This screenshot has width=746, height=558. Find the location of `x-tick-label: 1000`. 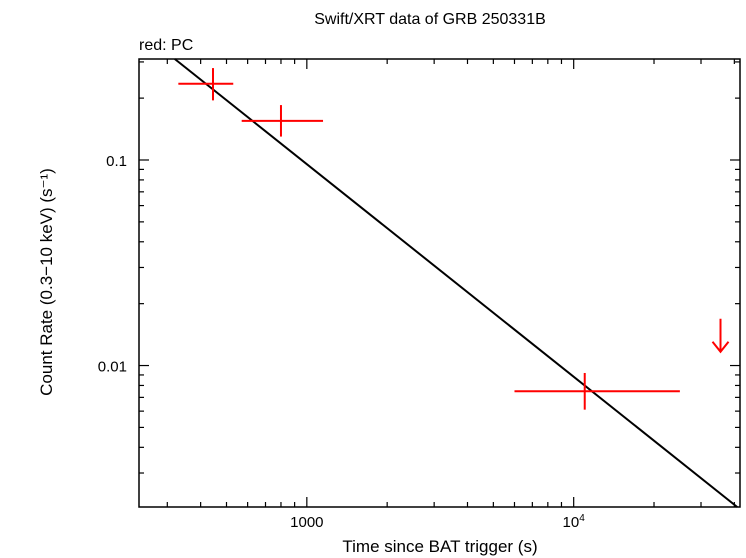

x-tick-label: 1000 is located at coordinates (306, 522).